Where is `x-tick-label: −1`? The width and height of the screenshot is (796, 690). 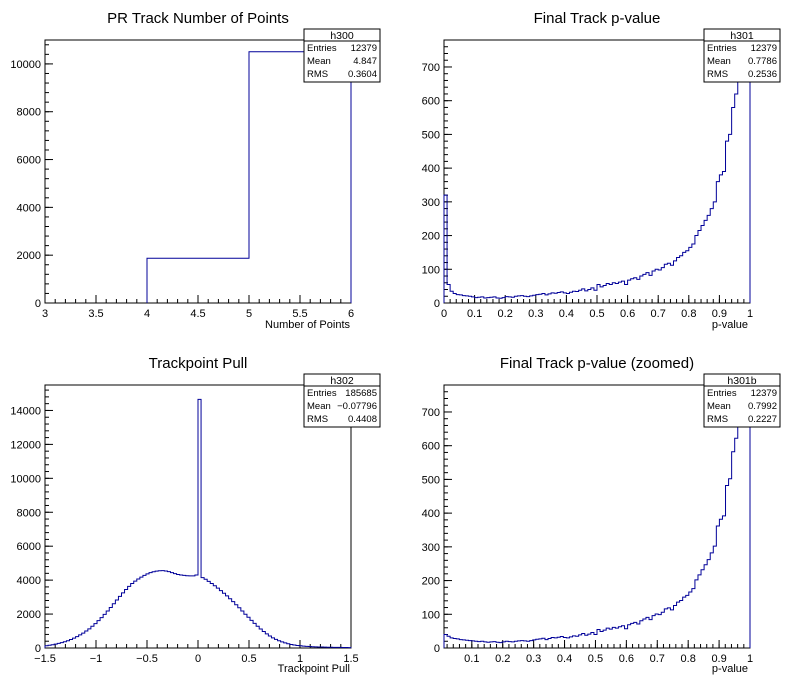 x-tick-label: −1 is located at coordinates (96, 659).